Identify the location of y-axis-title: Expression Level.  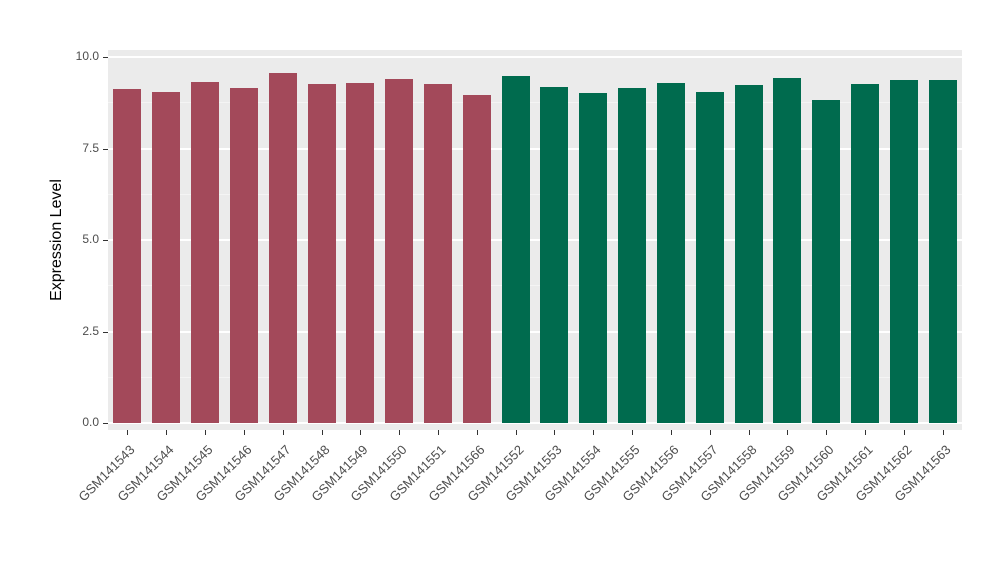
(56, 240).